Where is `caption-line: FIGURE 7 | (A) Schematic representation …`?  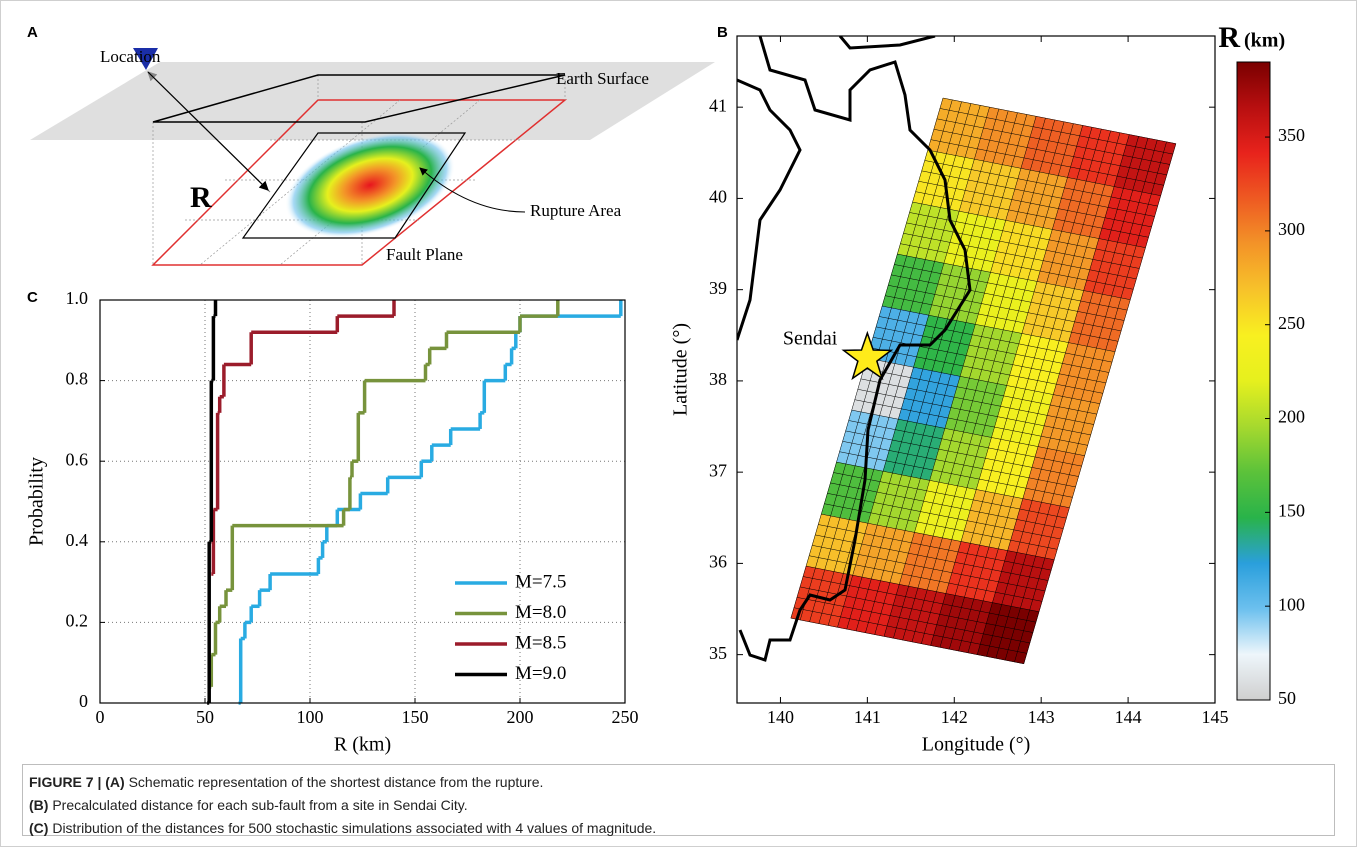 caption-line: FIGURE 7 | (A) Schematic representation … is located at coordinates (678, 782).